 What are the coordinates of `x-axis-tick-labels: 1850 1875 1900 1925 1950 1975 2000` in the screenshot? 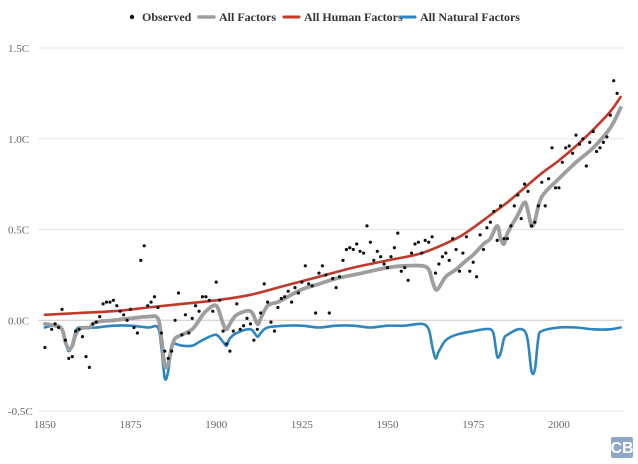 It's located at (302, 425).